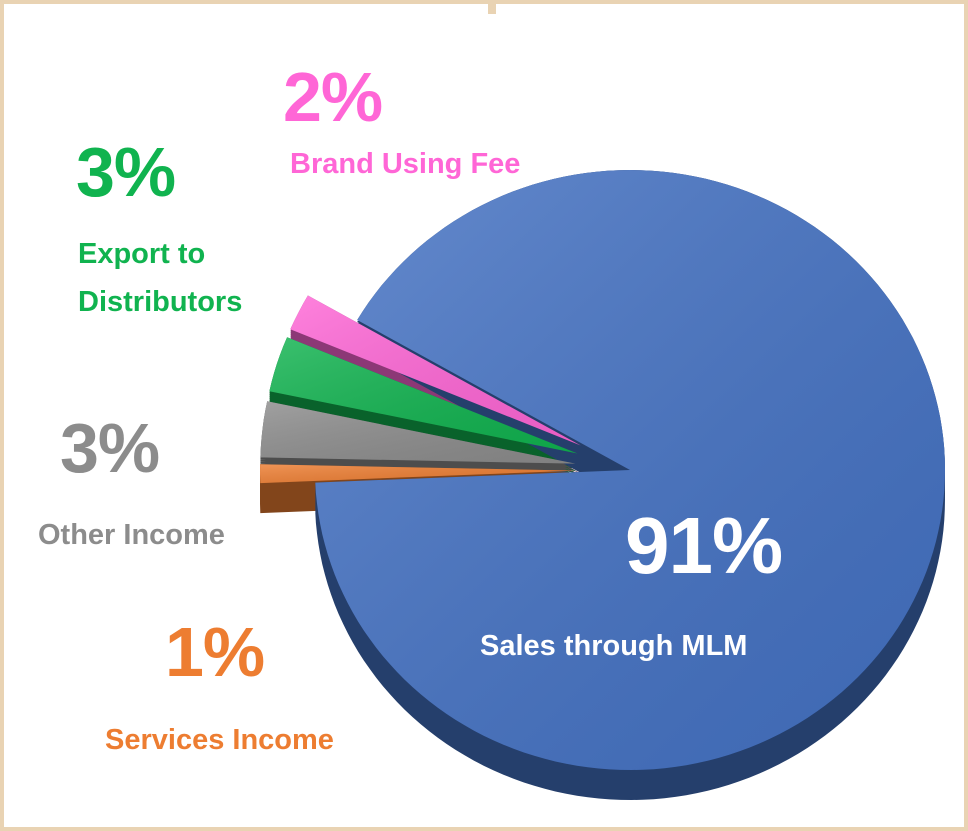  I want to click on category-label: Brand Using Fee, so click(405, 164).